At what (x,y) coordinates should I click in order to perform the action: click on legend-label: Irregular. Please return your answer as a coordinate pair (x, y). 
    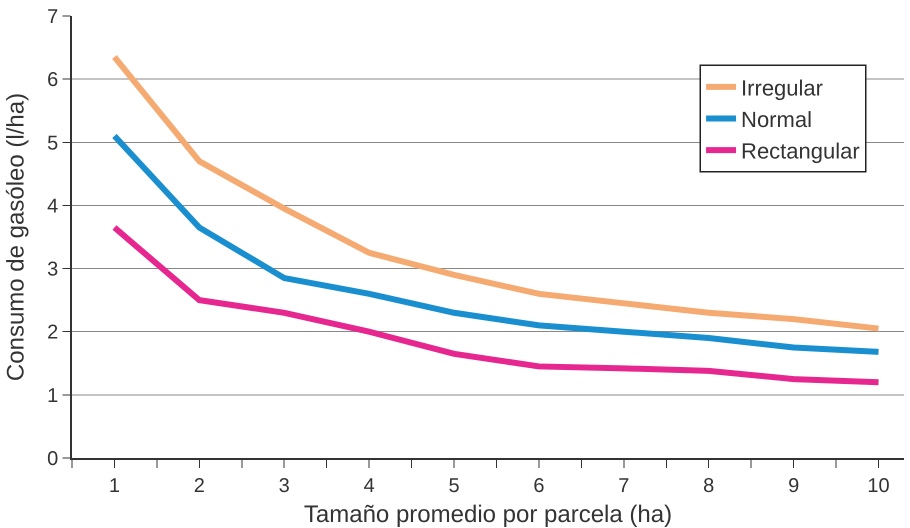
    Looking at the image, I should click on (782, 88).